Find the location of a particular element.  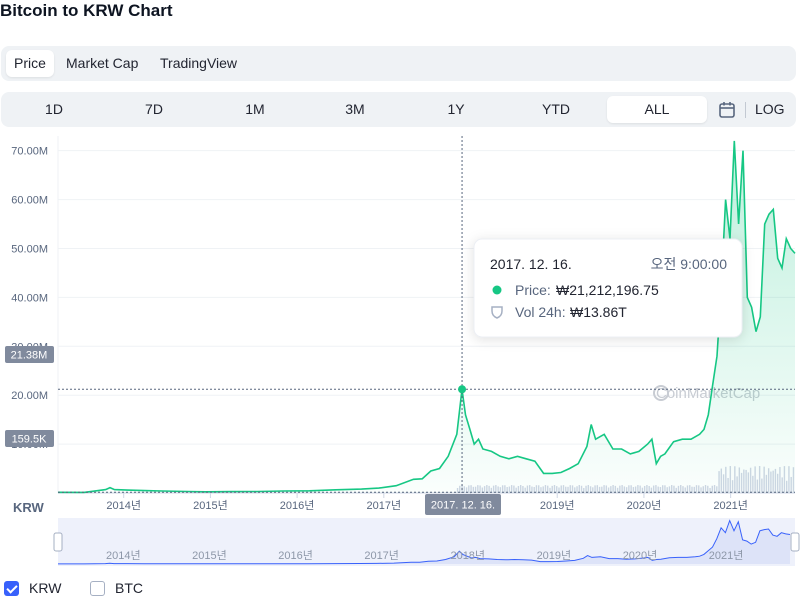

hover-point is located at coordinates (462, 389).